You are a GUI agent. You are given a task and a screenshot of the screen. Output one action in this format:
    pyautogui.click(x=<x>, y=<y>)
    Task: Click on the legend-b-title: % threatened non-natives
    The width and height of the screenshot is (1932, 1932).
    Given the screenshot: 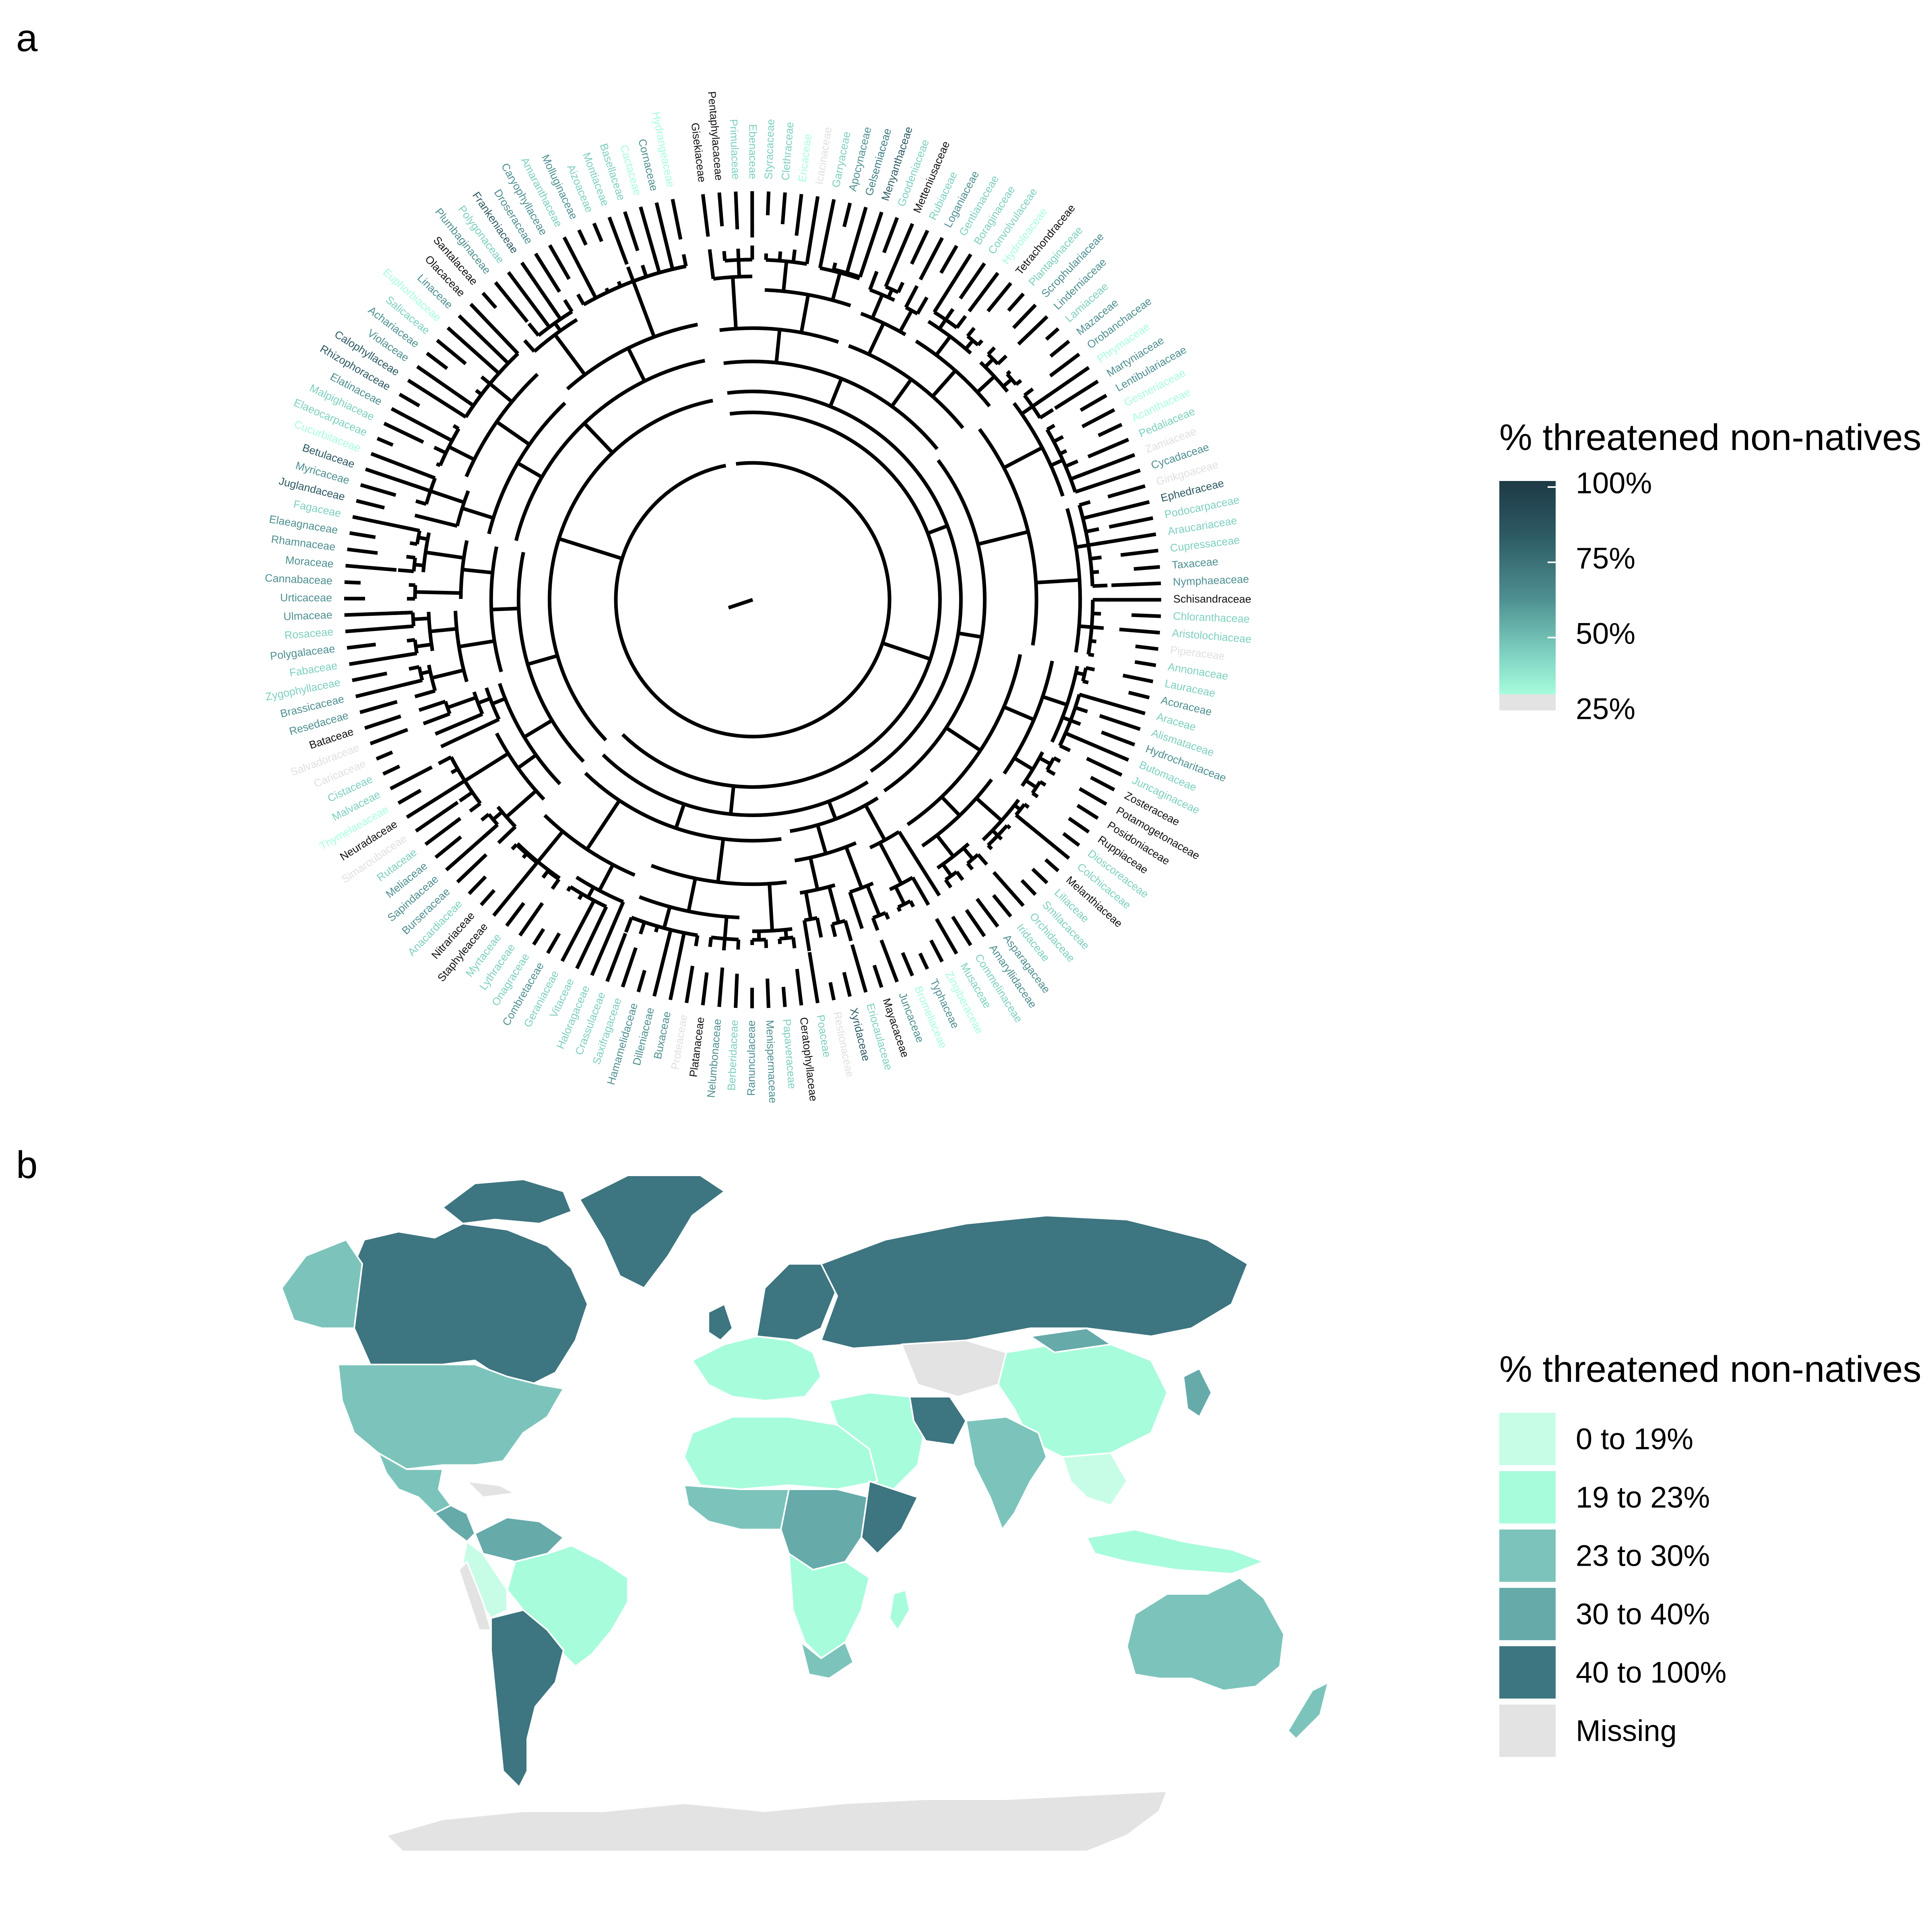 What is the action you would take?
    pyautogui.click(x=1710, y=1369)
    